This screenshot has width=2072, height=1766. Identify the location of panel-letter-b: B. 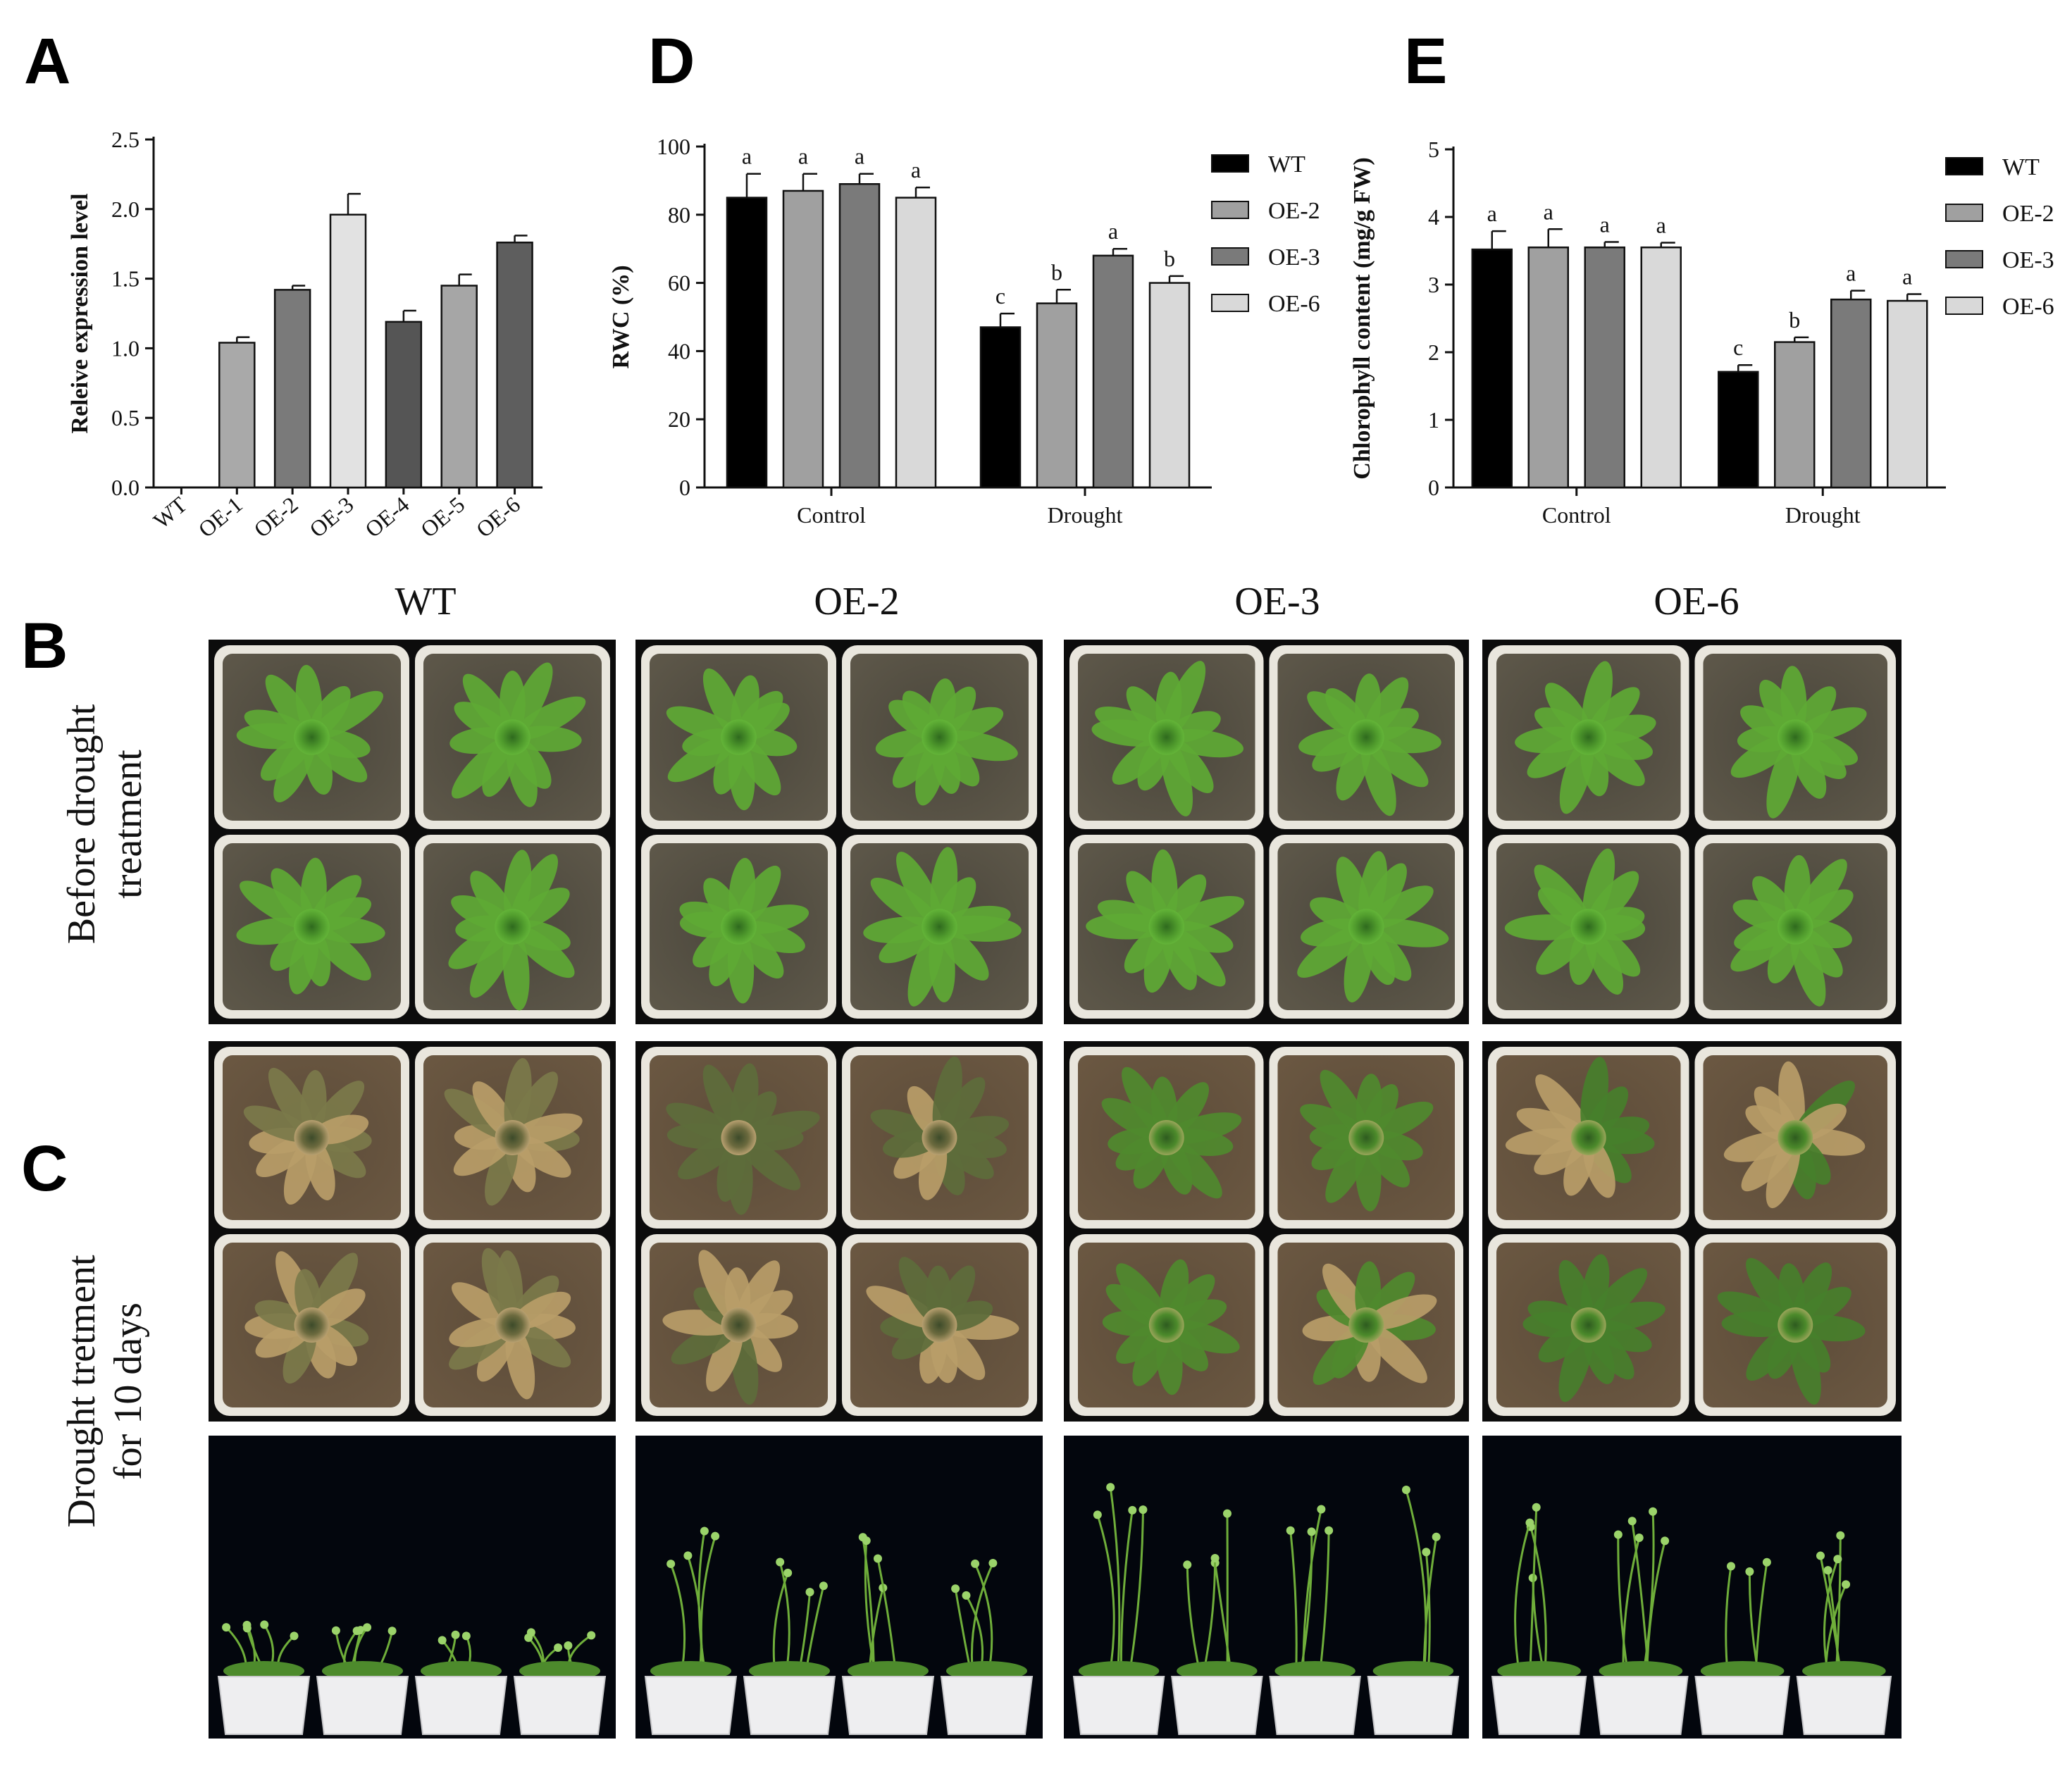
(45, 646).